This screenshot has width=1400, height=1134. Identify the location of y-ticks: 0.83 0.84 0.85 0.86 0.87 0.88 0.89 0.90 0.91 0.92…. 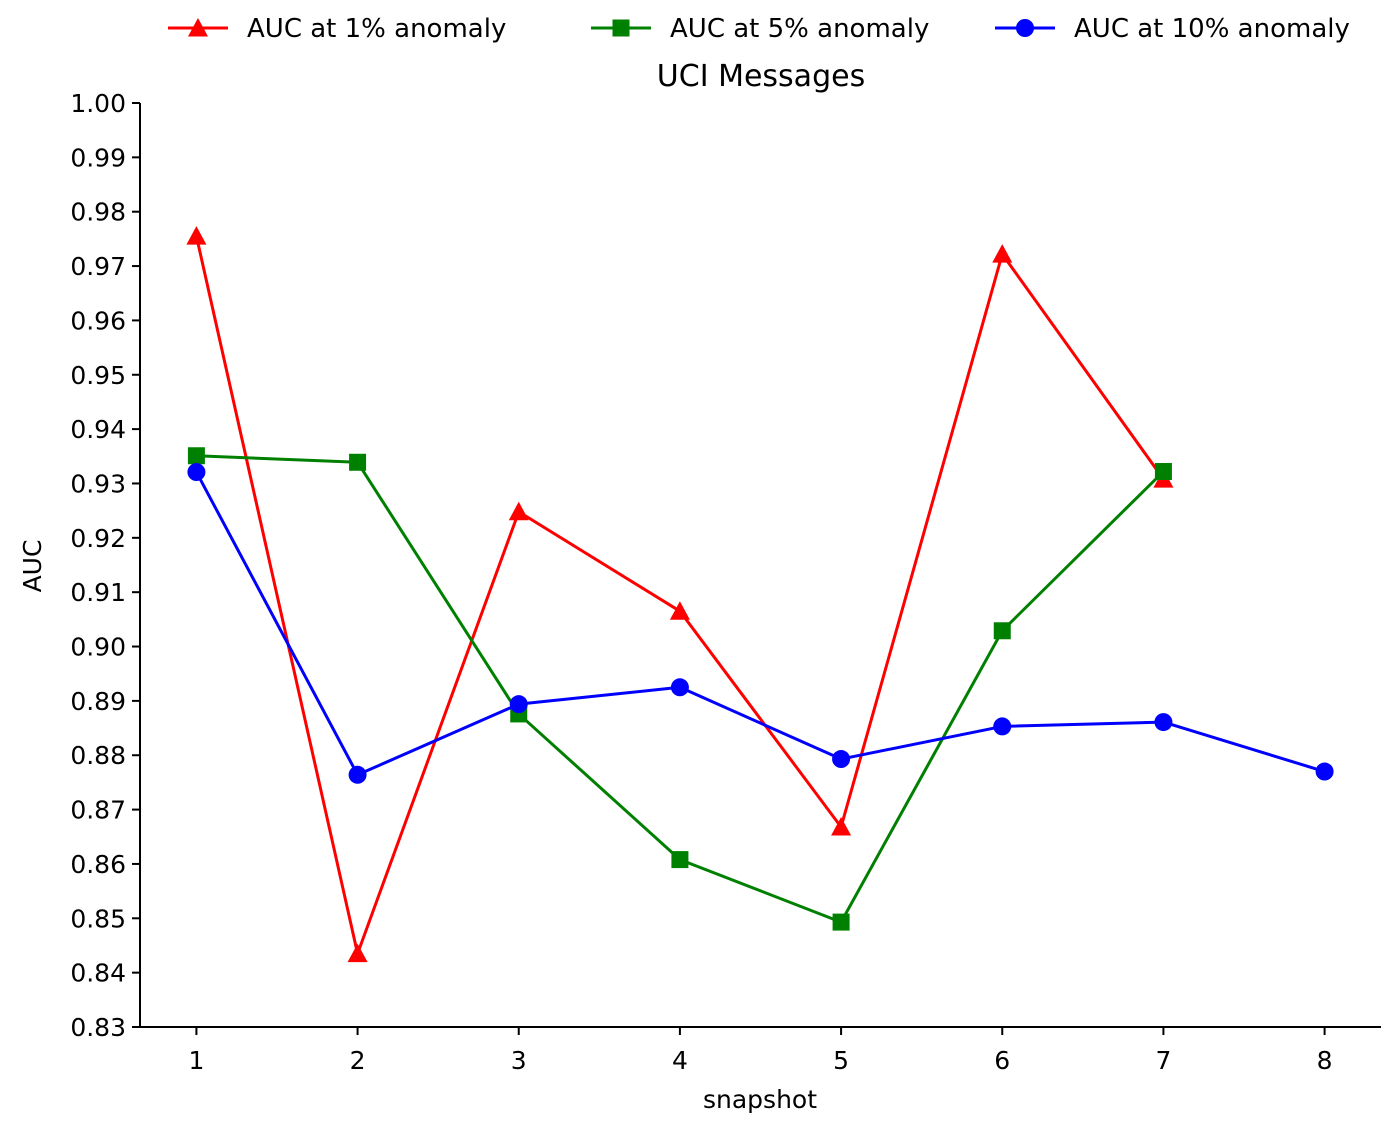
(105, 565).